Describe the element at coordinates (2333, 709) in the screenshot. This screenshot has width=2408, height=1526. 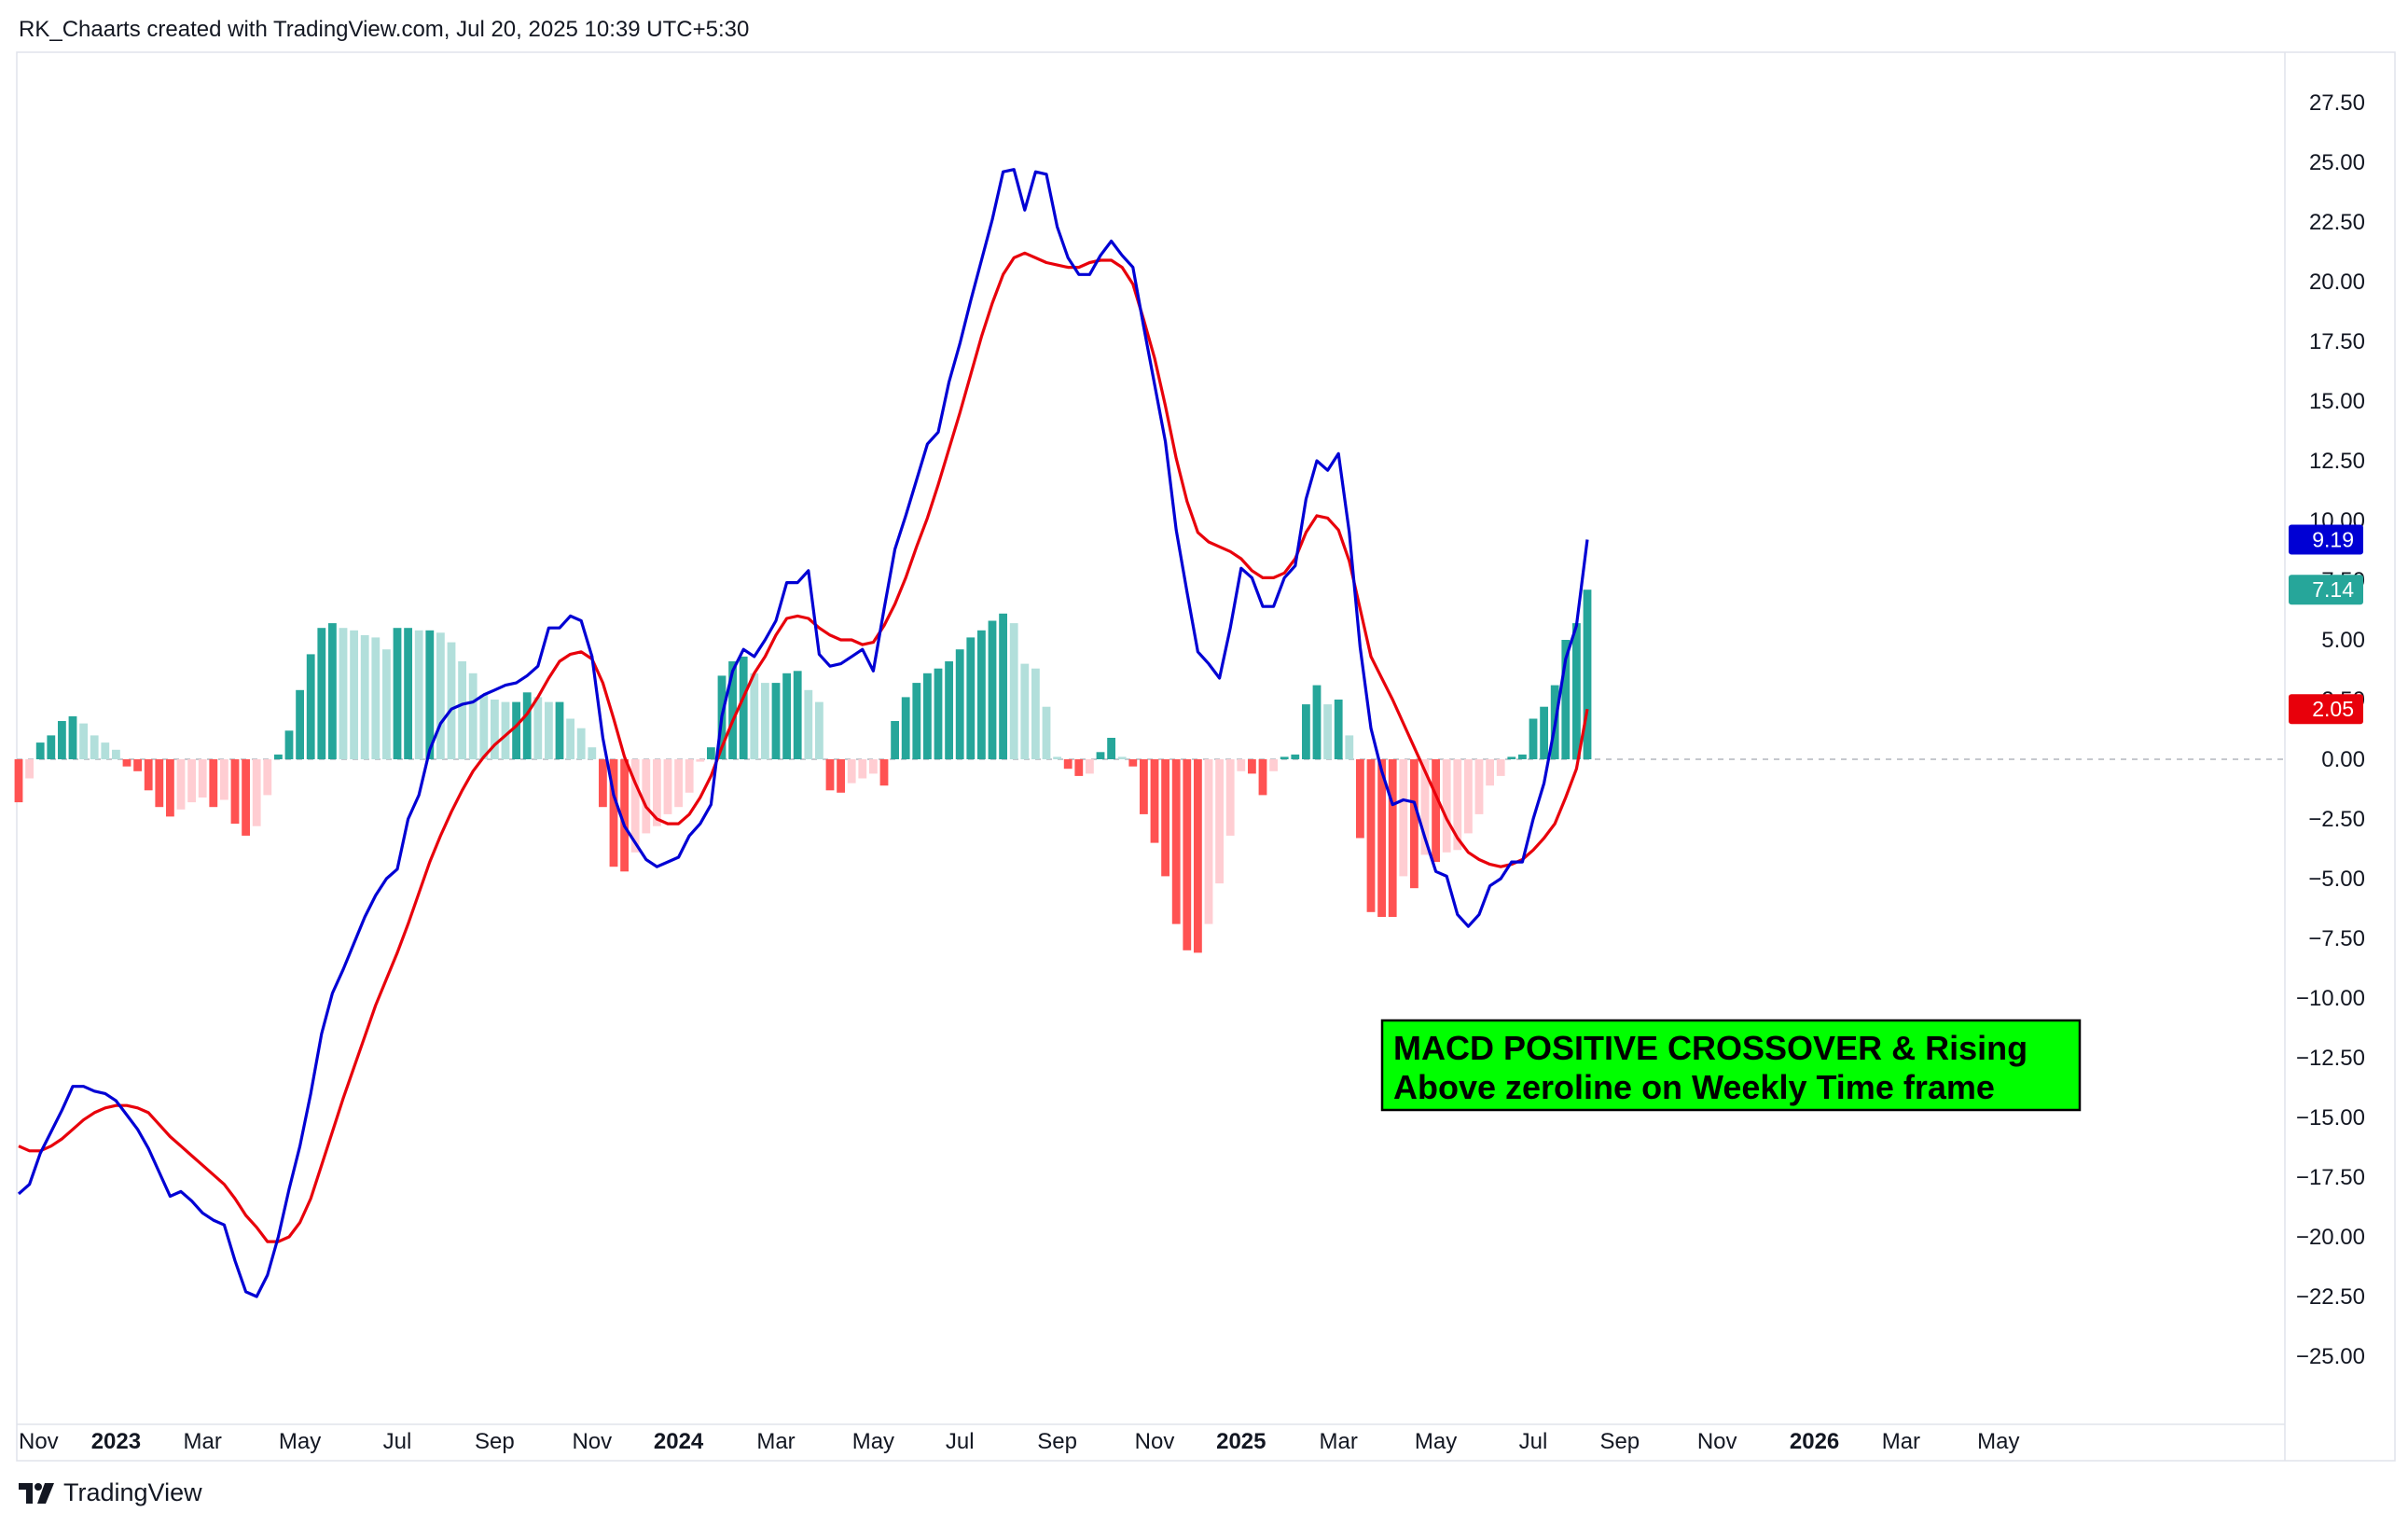
I see `signal-last-value-tag-text: 2.05` at that location.